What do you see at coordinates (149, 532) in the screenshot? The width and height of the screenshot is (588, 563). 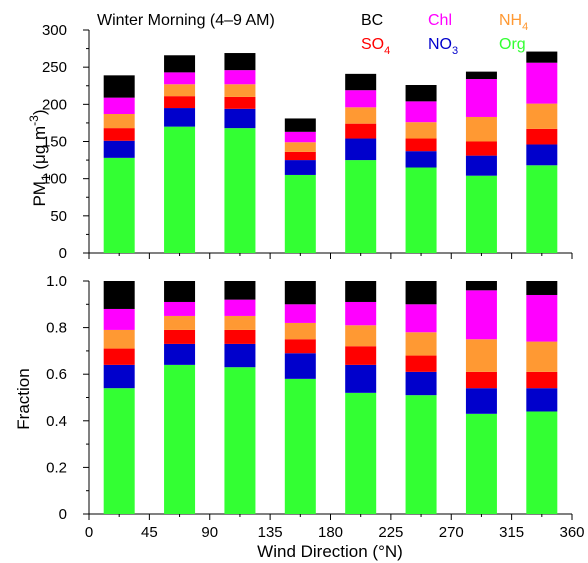 I see `x-tick-label: 45` at bounding box center [149, 532].